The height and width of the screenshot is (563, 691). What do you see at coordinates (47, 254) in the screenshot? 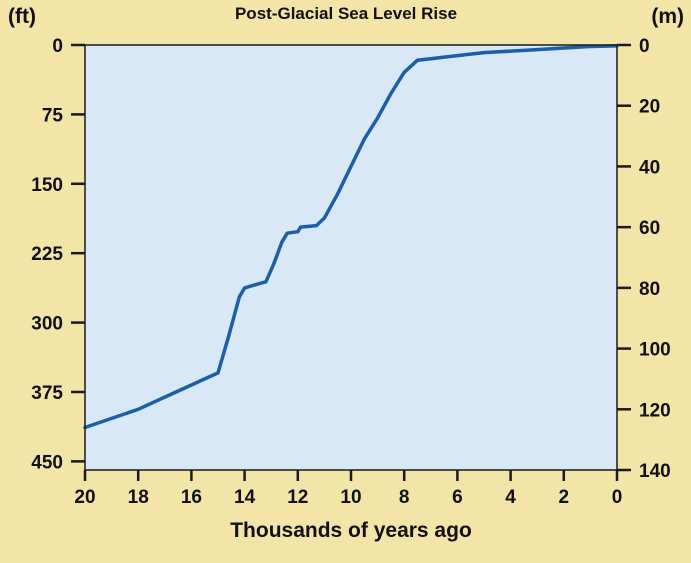
I see `svg-text: 225` at bounding box center [47, 254].